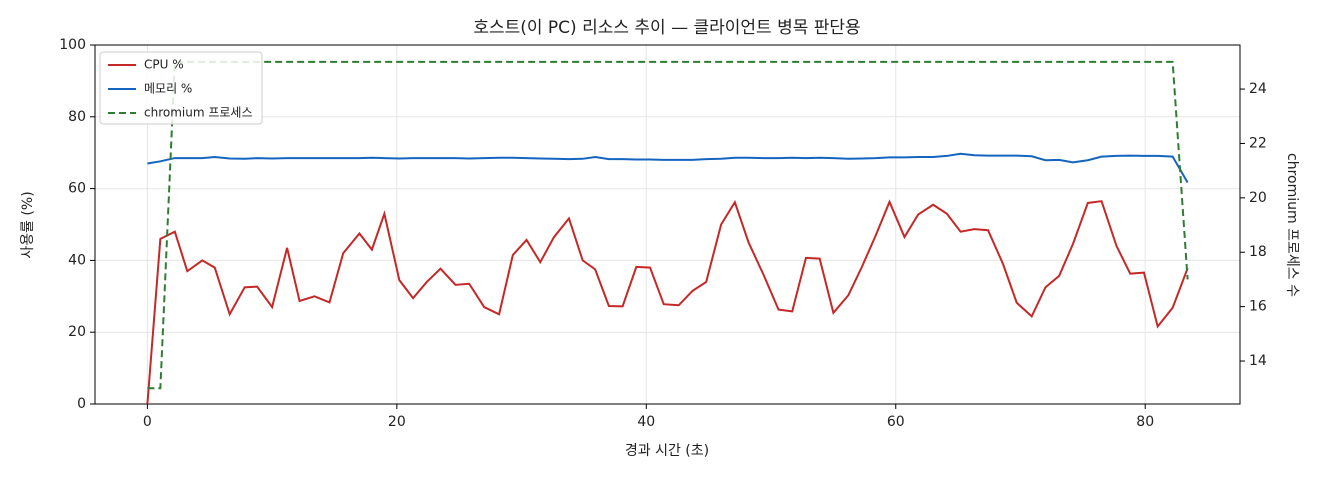  Describe the element at coordinates (77, 332) in the screenshot. I see `y-tick-label: 20` at that location.